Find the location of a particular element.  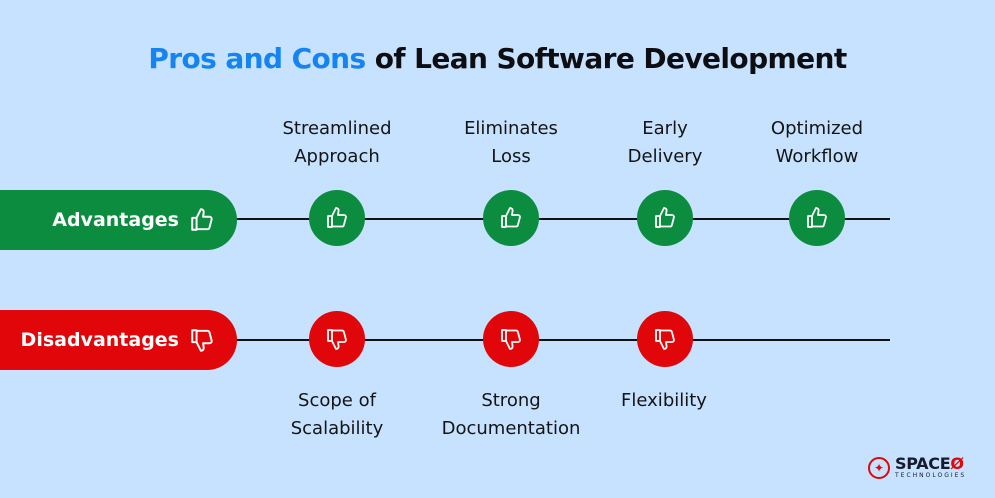

disadvantage-item-label: Flexibility is located at coordinates (664, 400).